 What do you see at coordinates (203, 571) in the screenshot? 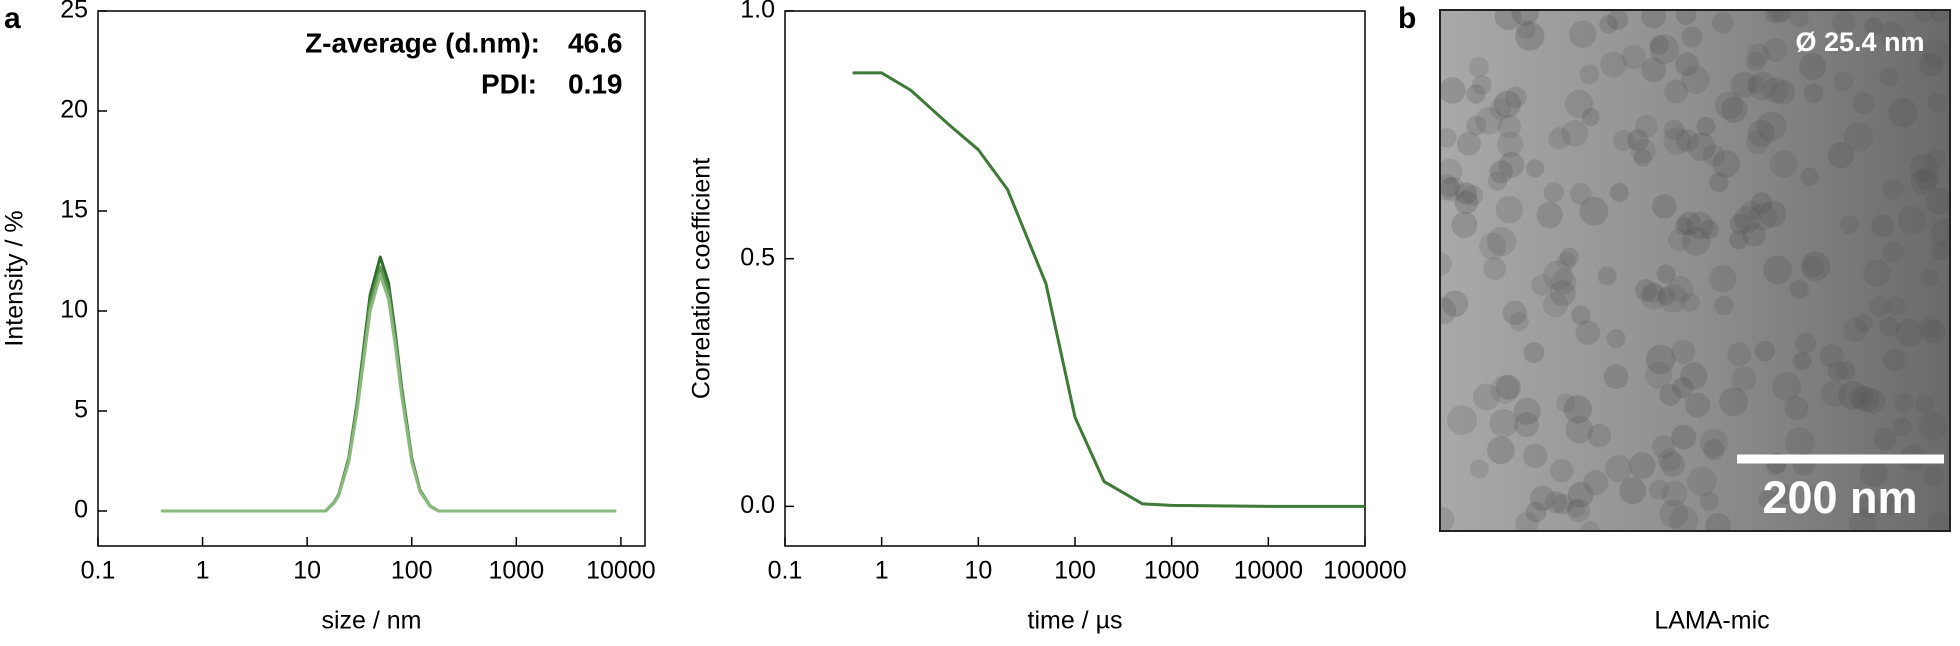
I see `x-tick-label: 1` at bounding box center [203, 571].